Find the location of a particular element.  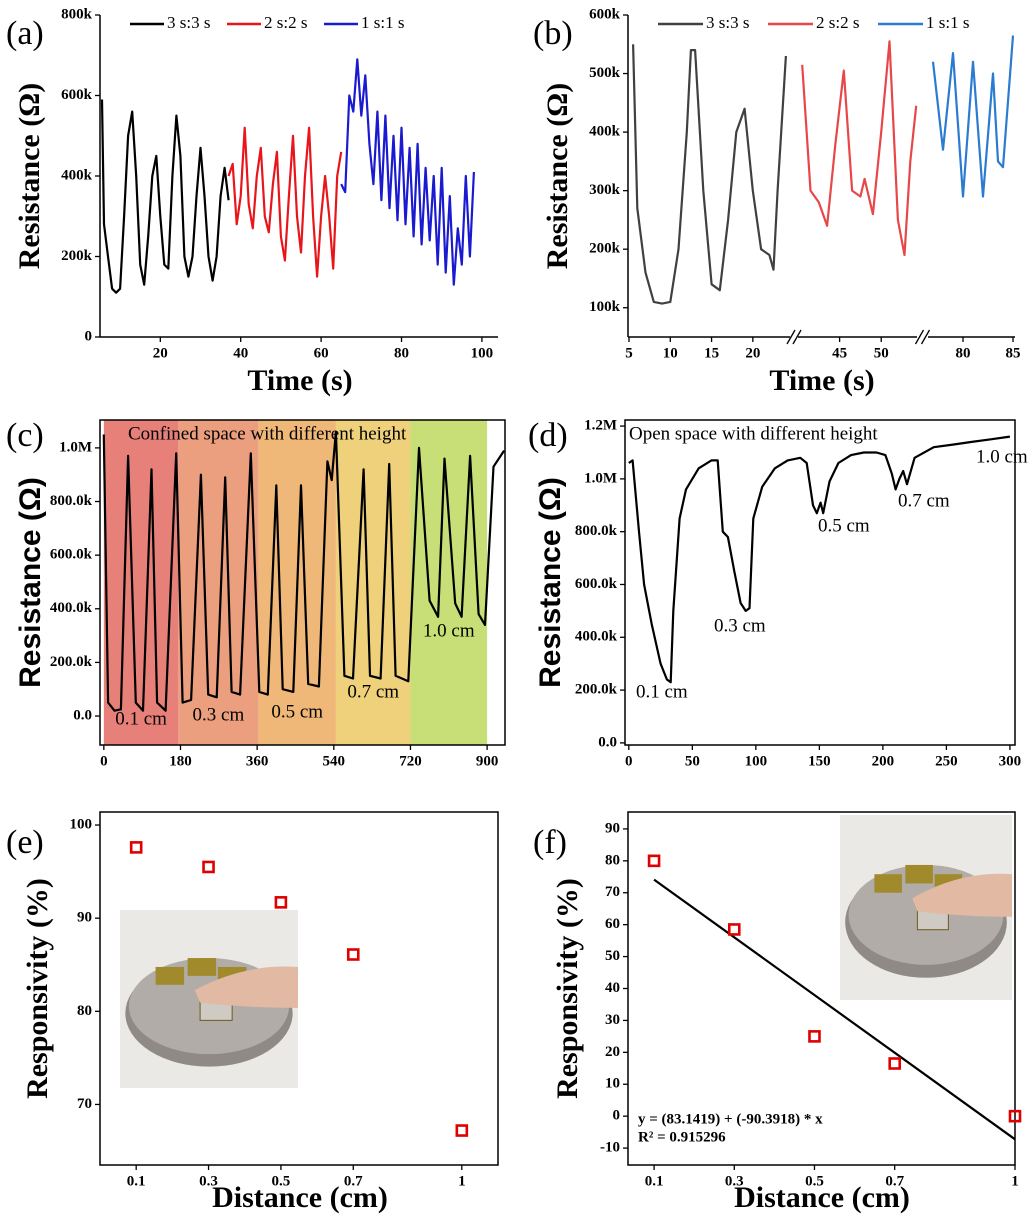

y-tick-label: 400.0k is located at coordinates (71, 608).